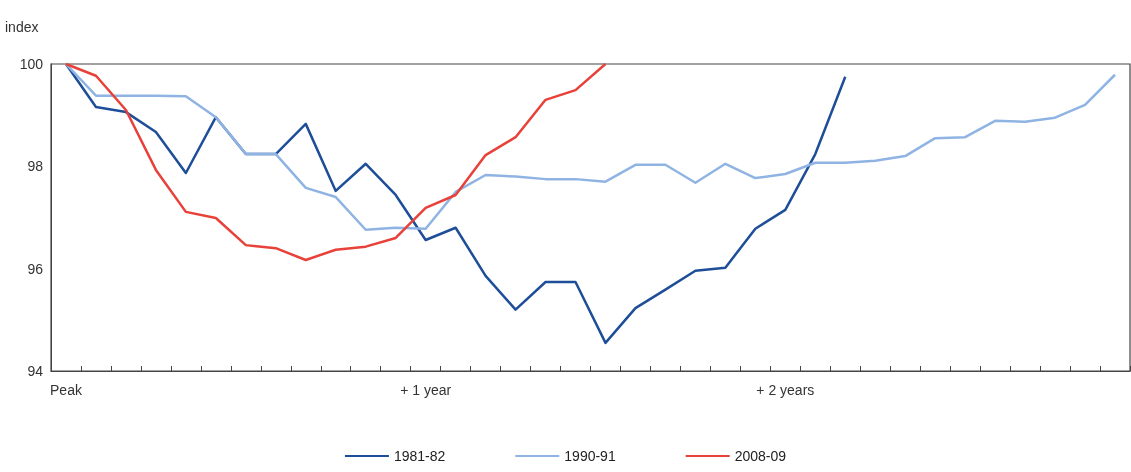 The image size is (1131, 472). What do you see at coordinates (426, 390) in the screenshot?
I see `x-tick-label: + 1 year` at bounding box center [426, 390].